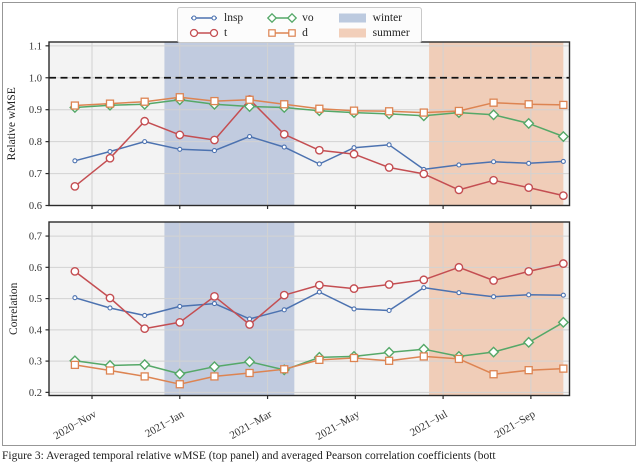 Image resolution: width=640 pixels, height=462 pixels. I want to click on legend-item-t: t, so click(216, 33).